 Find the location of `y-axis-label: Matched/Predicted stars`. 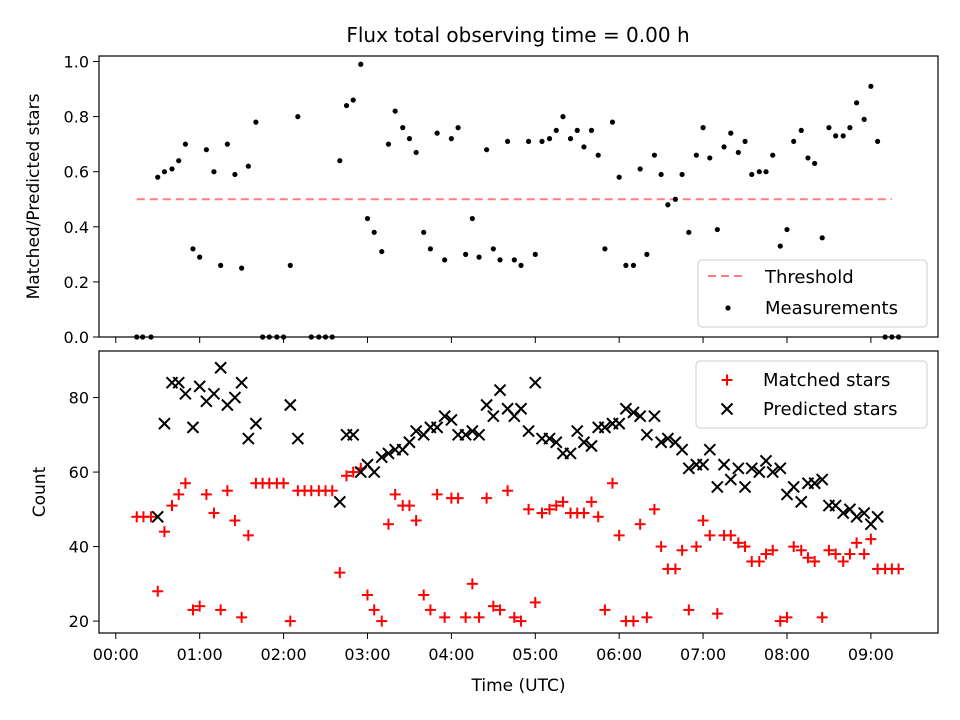

y-axis-label: Matched/Predicted stars is located at coordinates (34, 196).